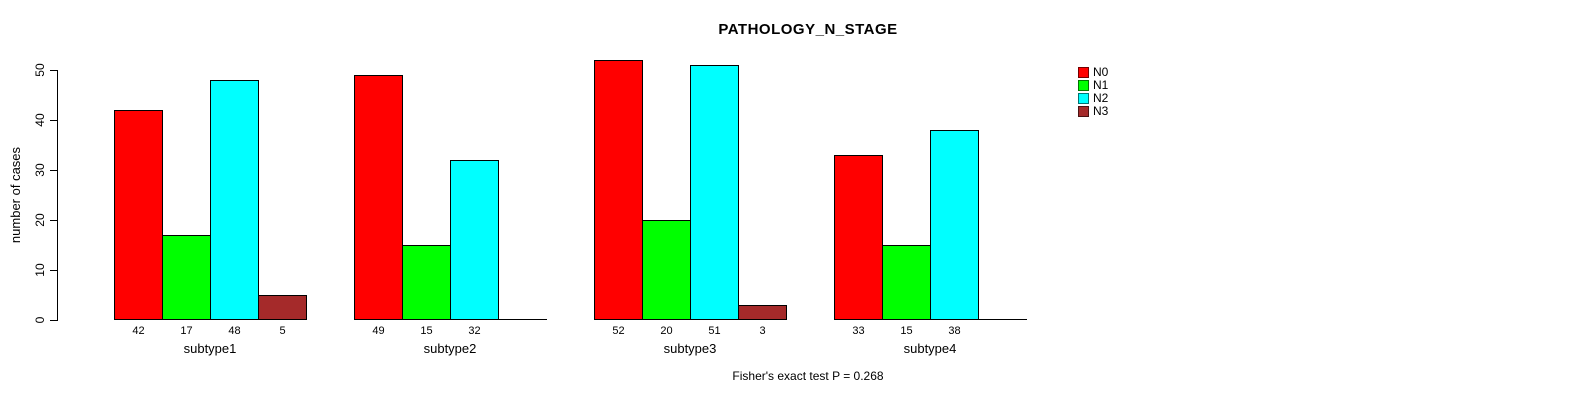 The width and height of the screenshot is (1590, 400). What do you see at coordinates (690, 348) in the screenshot?
I see `category-label-subtype3: subtype3` at bounding box center [690, 348].